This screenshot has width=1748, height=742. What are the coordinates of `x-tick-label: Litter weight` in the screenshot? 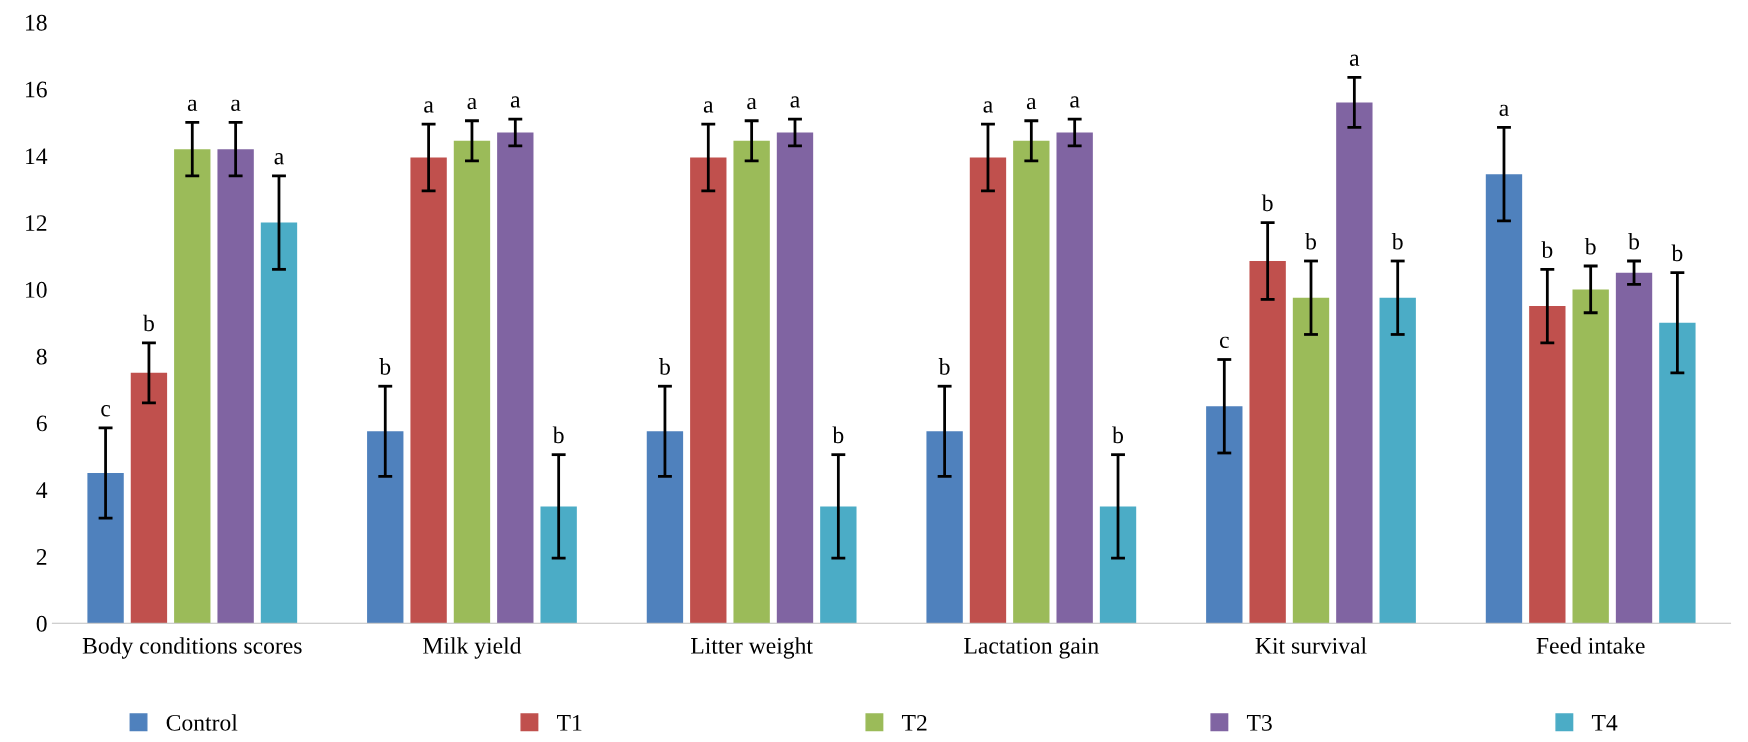 It's located at (752, 648).